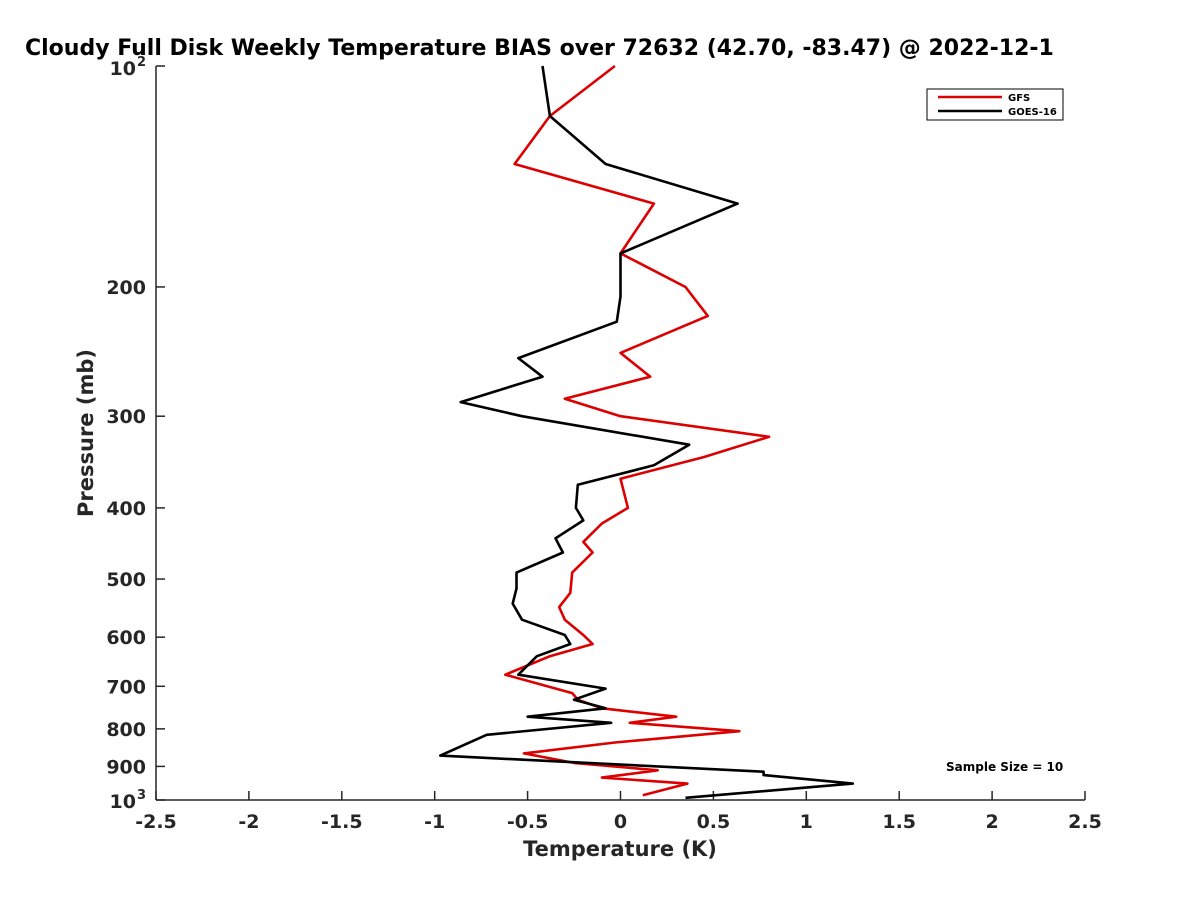  I want to click on x-tick-label: -0.5, so click(528, 822).